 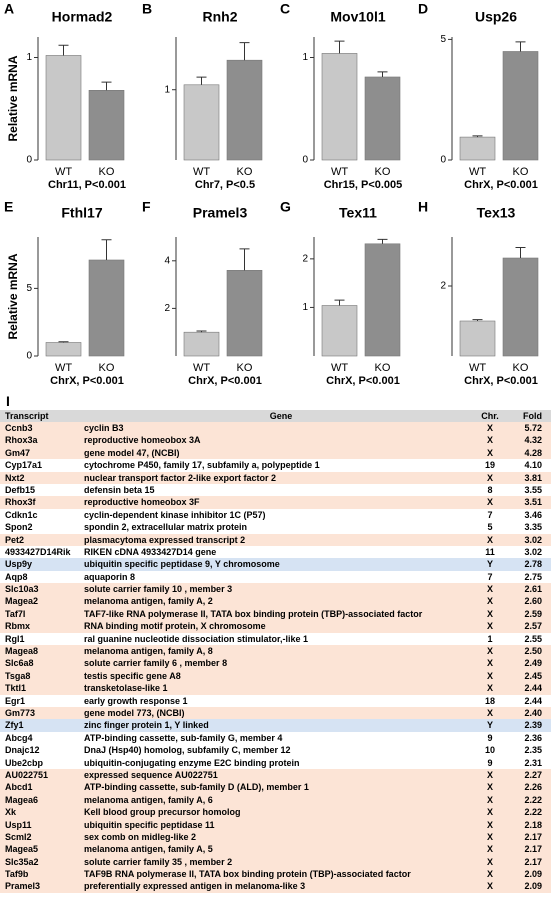 I want to click on cell: Spon2, so click(x=19, y=527).